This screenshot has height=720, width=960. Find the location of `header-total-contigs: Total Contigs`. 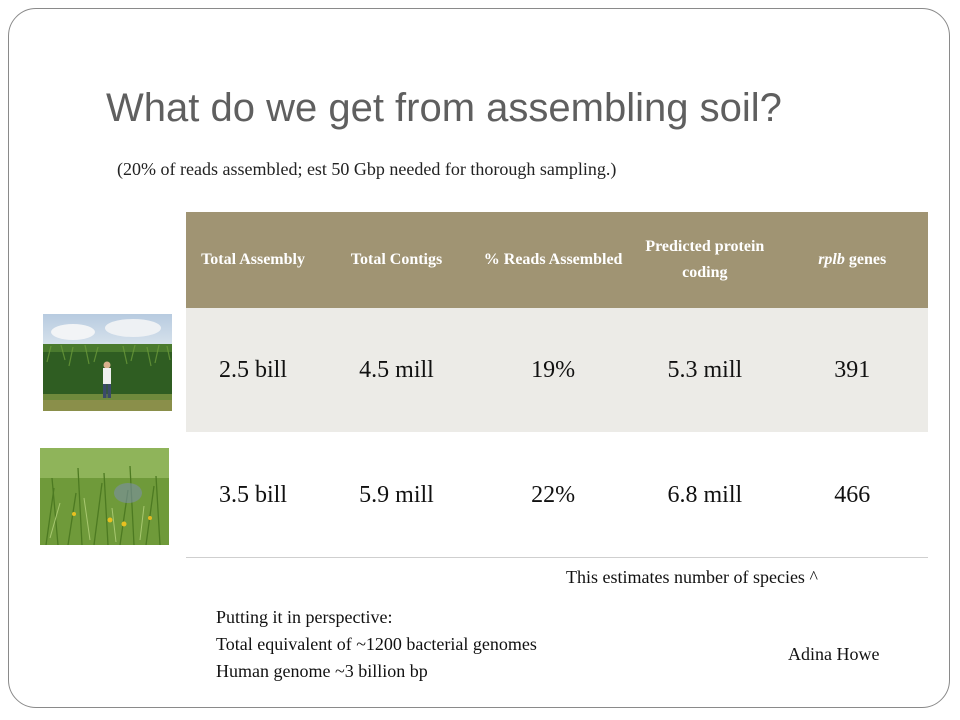

header-total-contigs: Total Contigs is located at coordinates (396, 260).